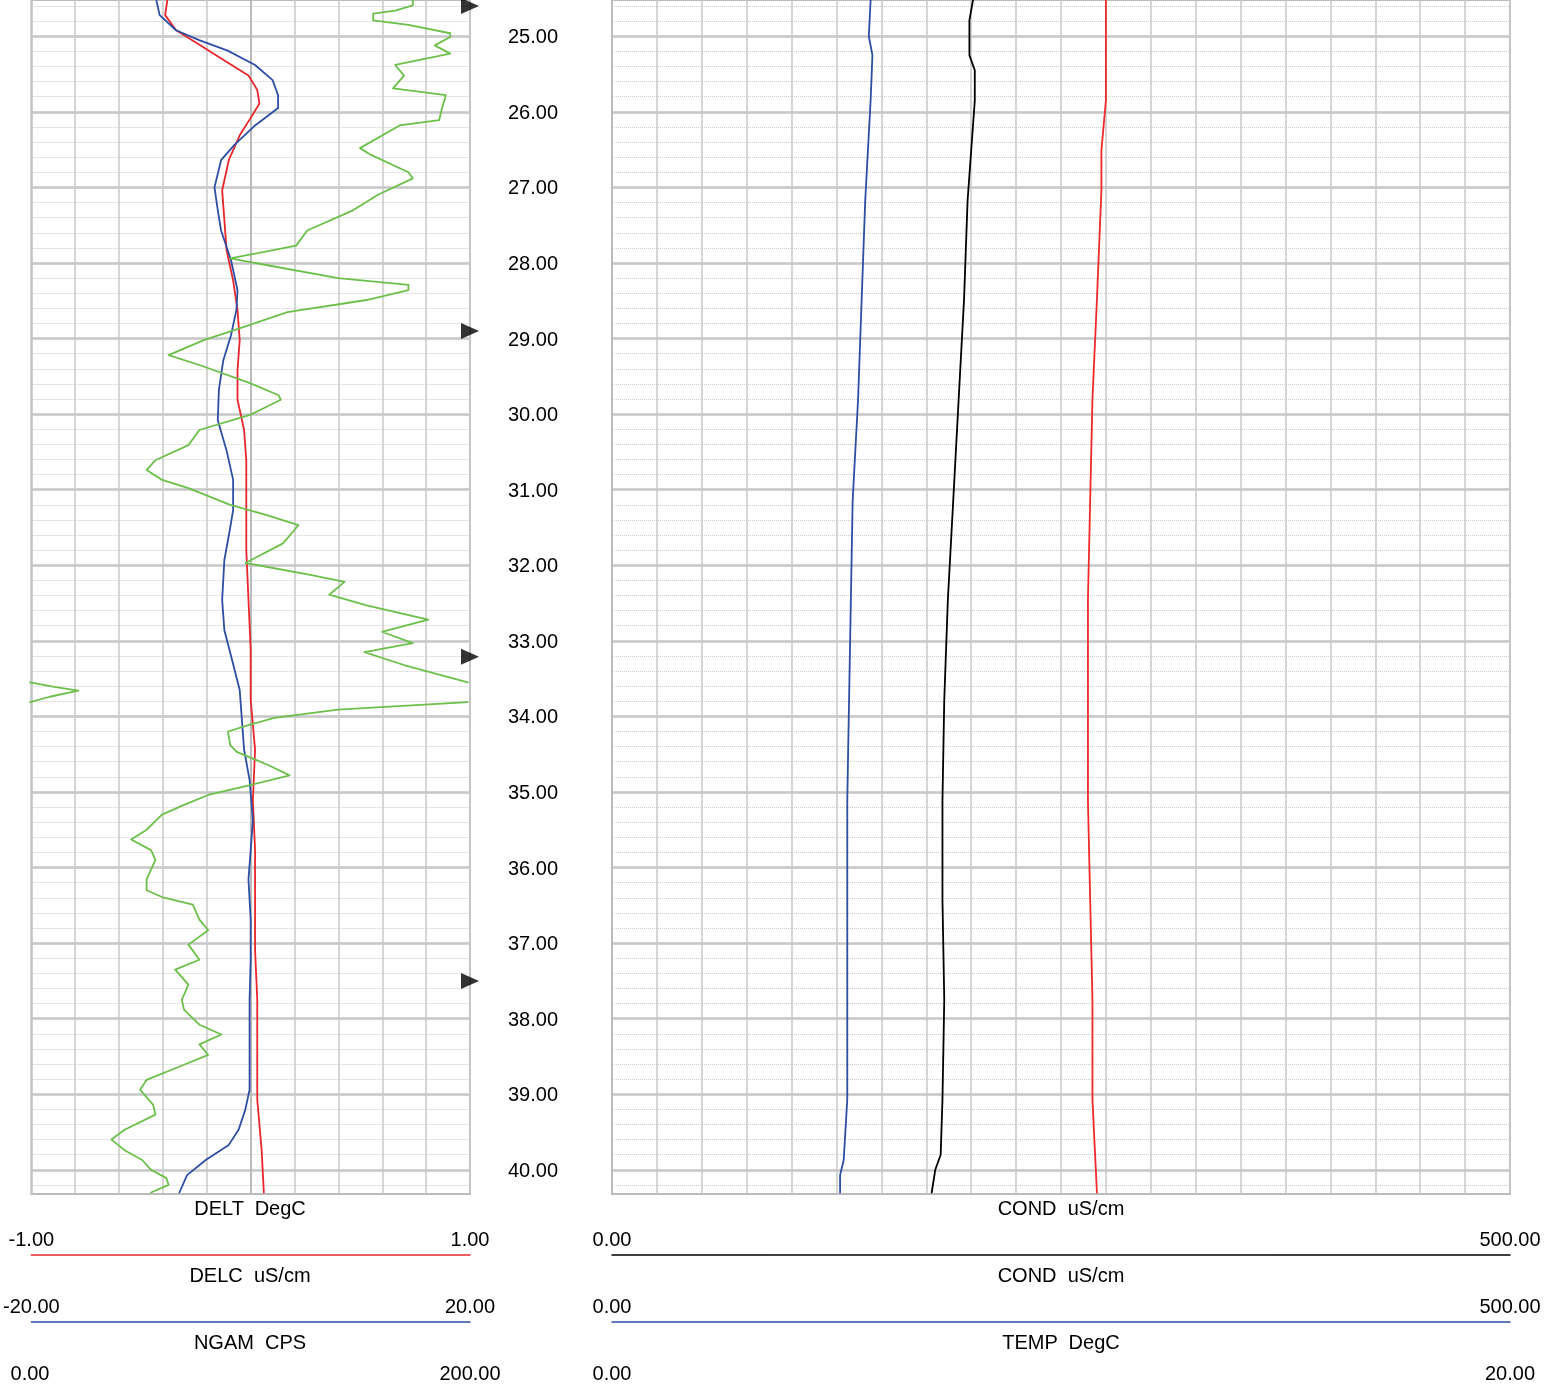 This screenshot has width=1552, height=1388. Describe the element at coordinates (533, 36) in the screenshot. I see `y-tick-label: 25.00` at that location.